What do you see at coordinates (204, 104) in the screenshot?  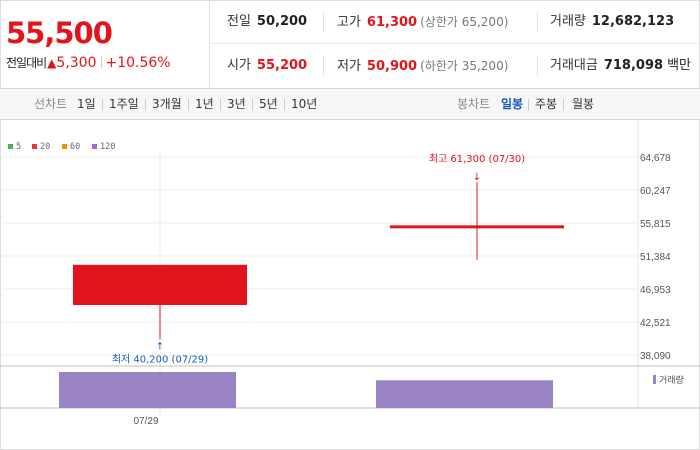 I see `tab-1y: 1년` at bounding box center [204, 104].